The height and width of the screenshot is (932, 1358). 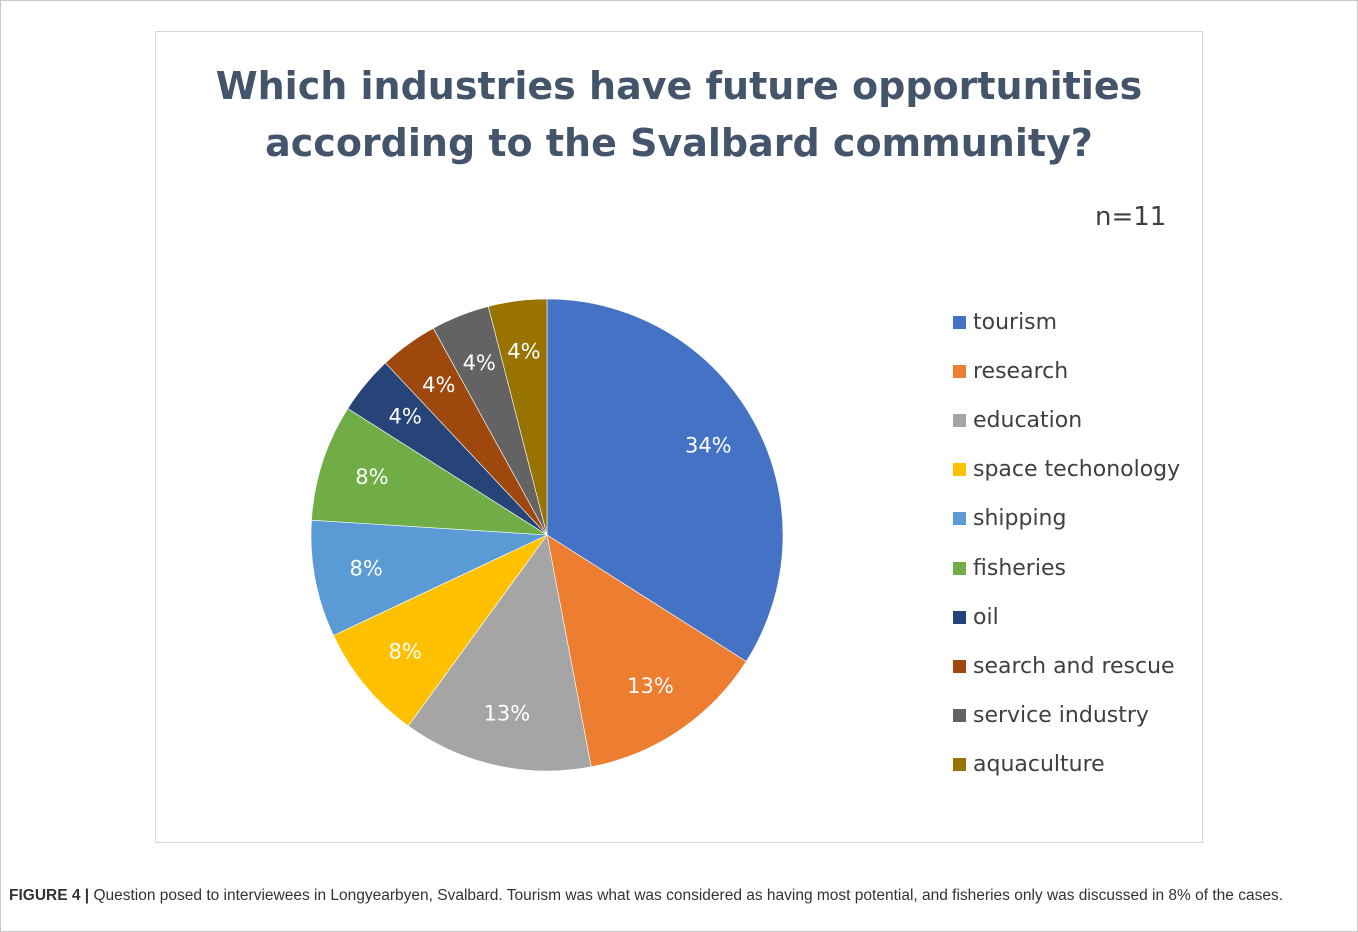 I want to click on pie-slice-aquaculture, so click(x=517, y=417).